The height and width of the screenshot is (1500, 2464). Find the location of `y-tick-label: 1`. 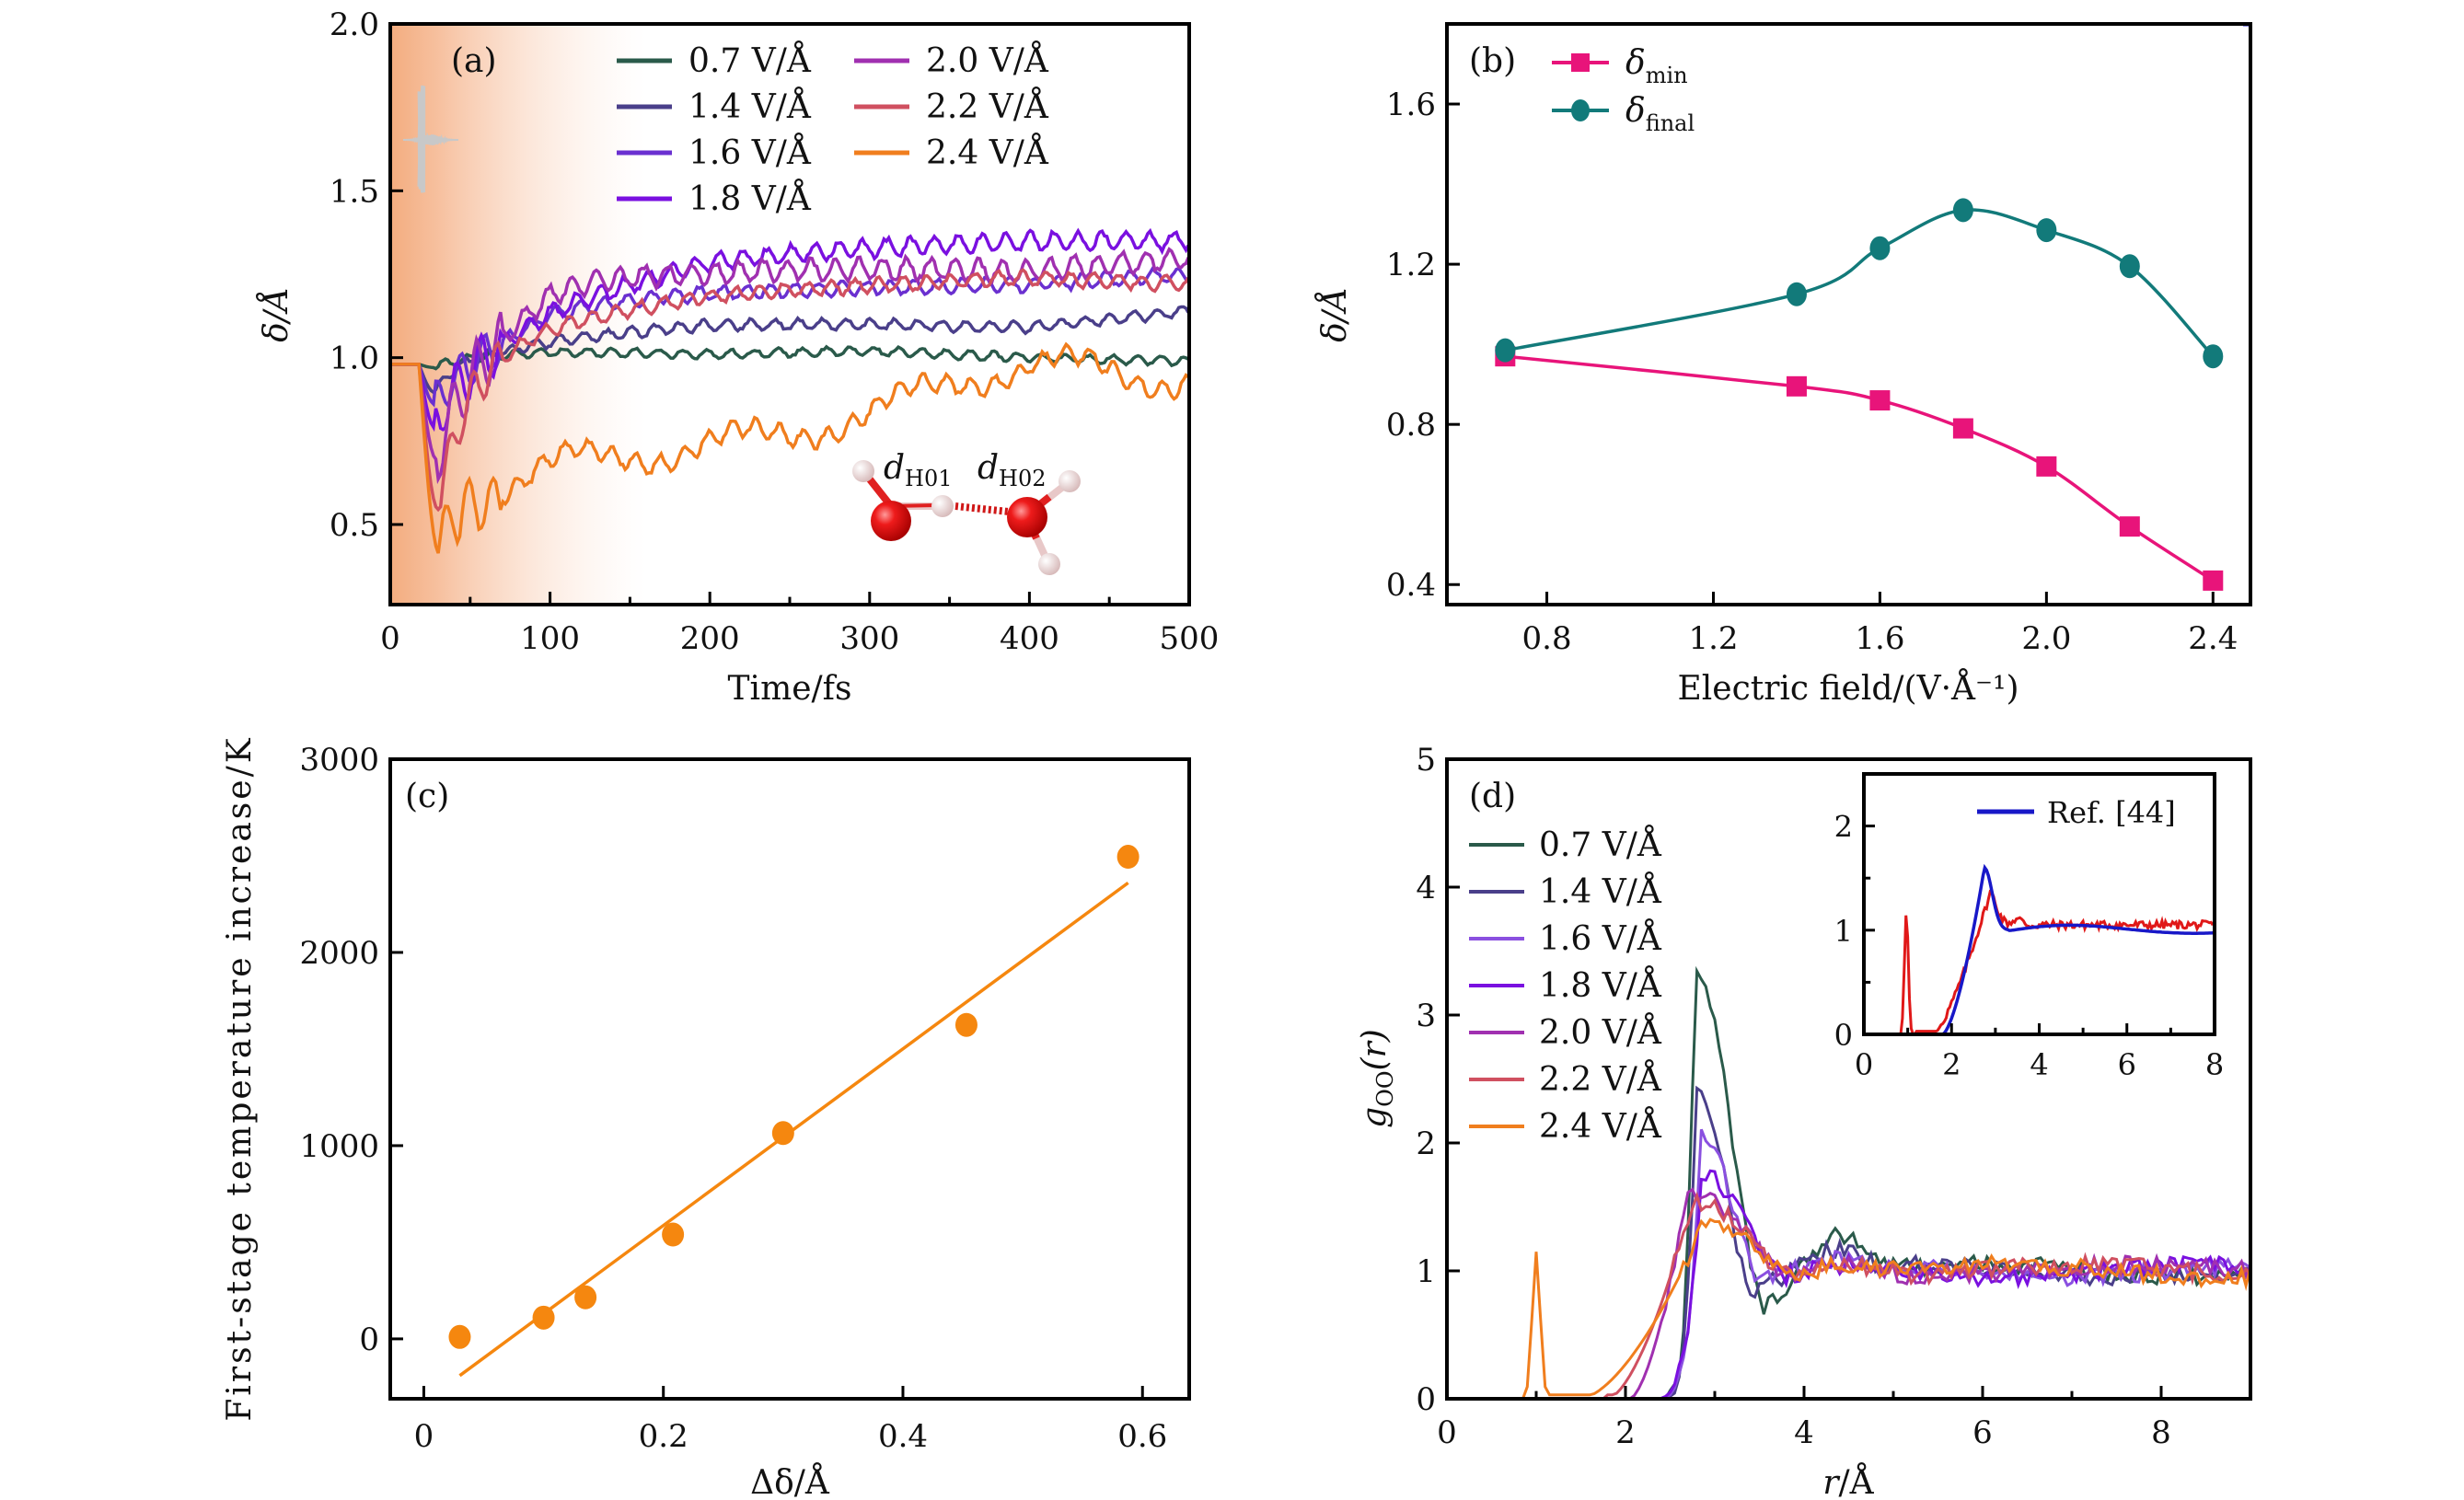

y-tick-label: 1 is located at coordinates (1844, 931).